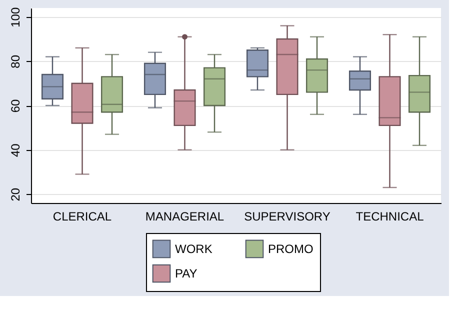 Image resolution: width=464 pixels, height=330 pixels. What do you see at coordinates (15, 106) in the screenshot?
I see `y-tick-label: 60` at bounding box center [15, 106].